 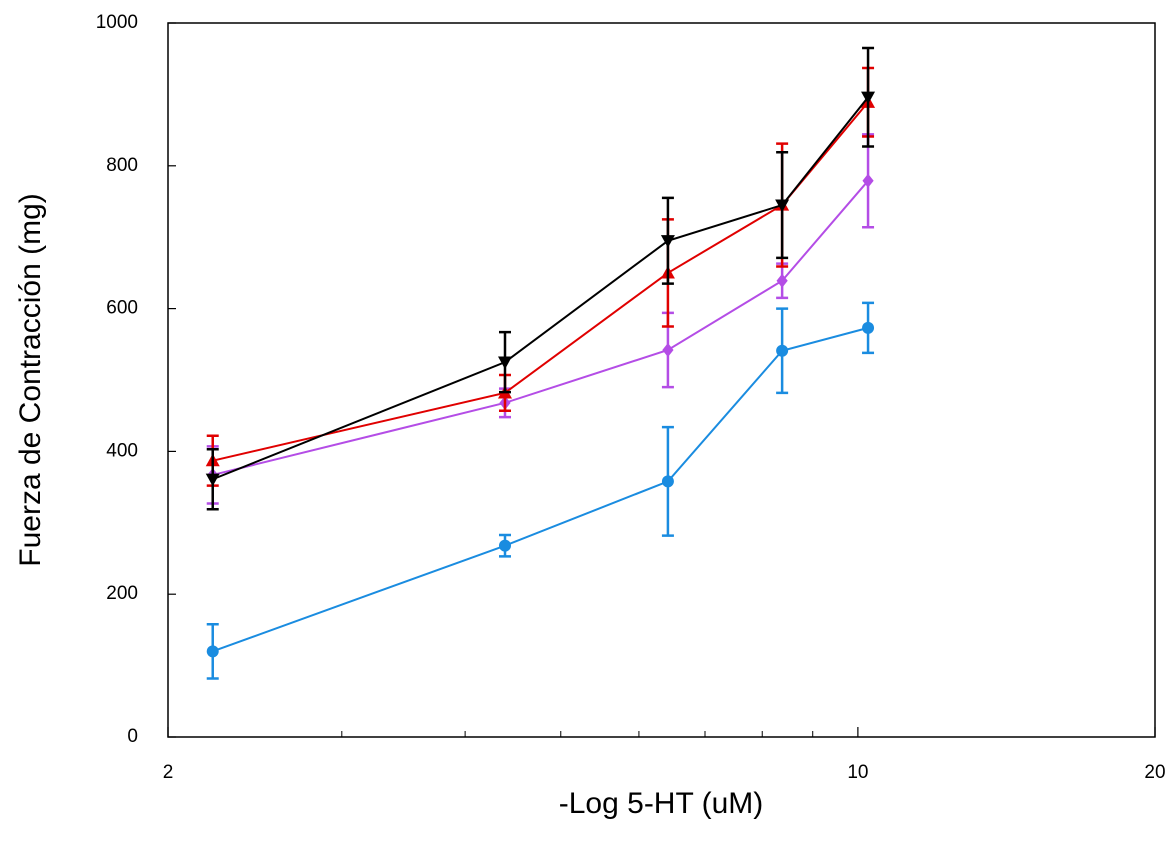 What do you see at coordinates (122, 450) in the screenshot?
I see `y-tick-label: 400` at bounding box center [122, 450].